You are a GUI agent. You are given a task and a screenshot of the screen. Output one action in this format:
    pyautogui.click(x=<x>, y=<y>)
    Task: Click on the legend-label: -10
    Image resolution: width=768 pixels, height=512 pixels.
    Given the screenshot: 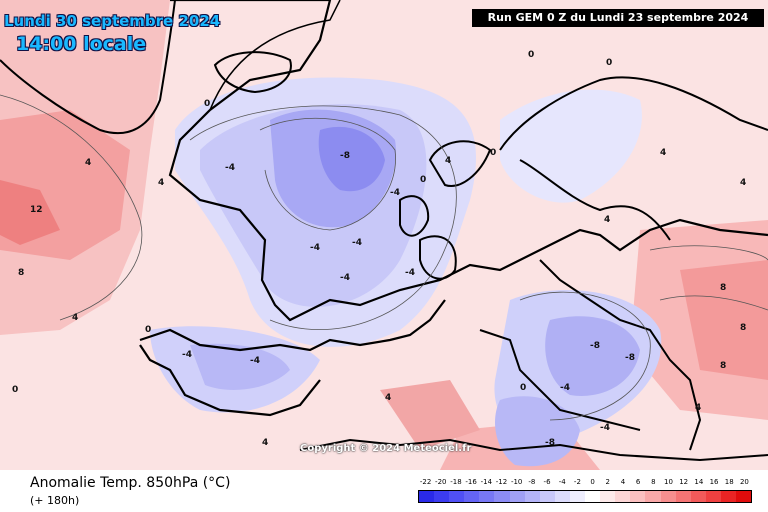 What is the action you would take?
    pyautogui.click(x=516, y=482)
    